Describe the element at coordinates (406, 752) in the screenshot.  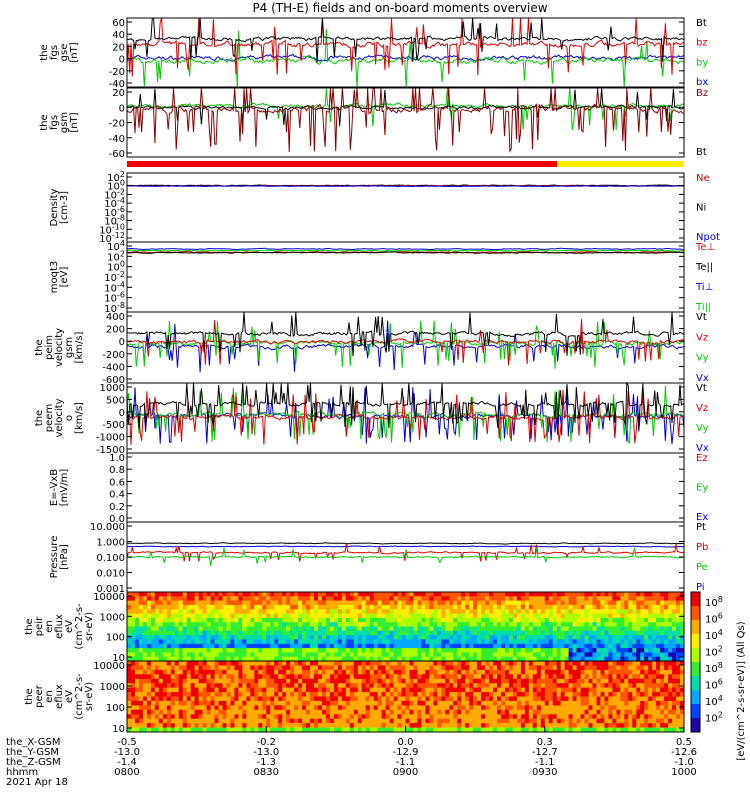
I see `x-row-value: -12.9` at that location.